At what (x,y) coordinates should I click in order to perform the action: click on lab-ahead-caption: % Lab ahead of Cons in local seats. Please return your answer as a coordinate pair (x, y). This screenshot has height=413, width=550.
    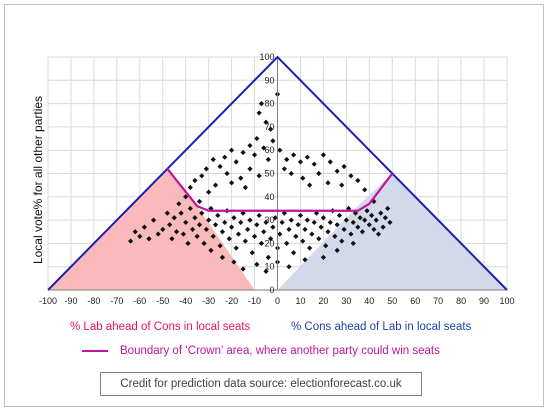
    Looking at the image, I should click on (160, 327).